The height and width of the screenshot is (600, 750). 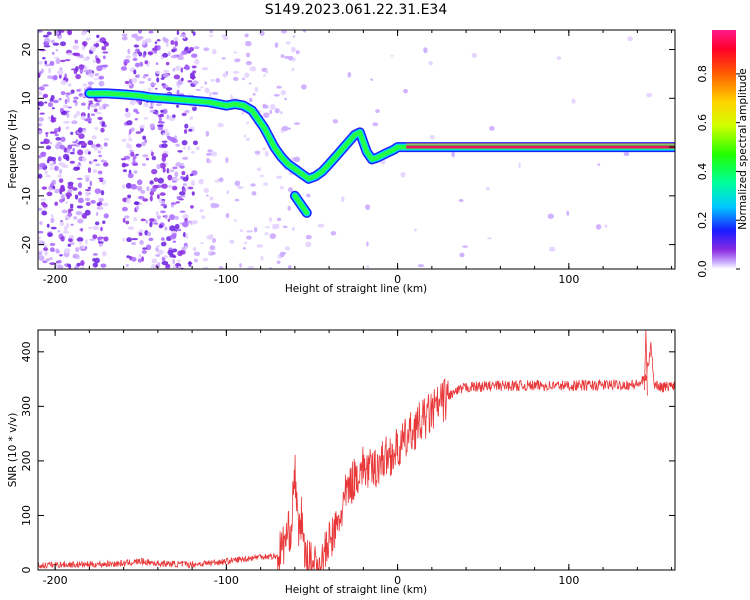 What do you see at coordinates (702, 172) in the screenshot?
I see `colorbar-tick-label: 0.4` at bounding box center [702, 172].